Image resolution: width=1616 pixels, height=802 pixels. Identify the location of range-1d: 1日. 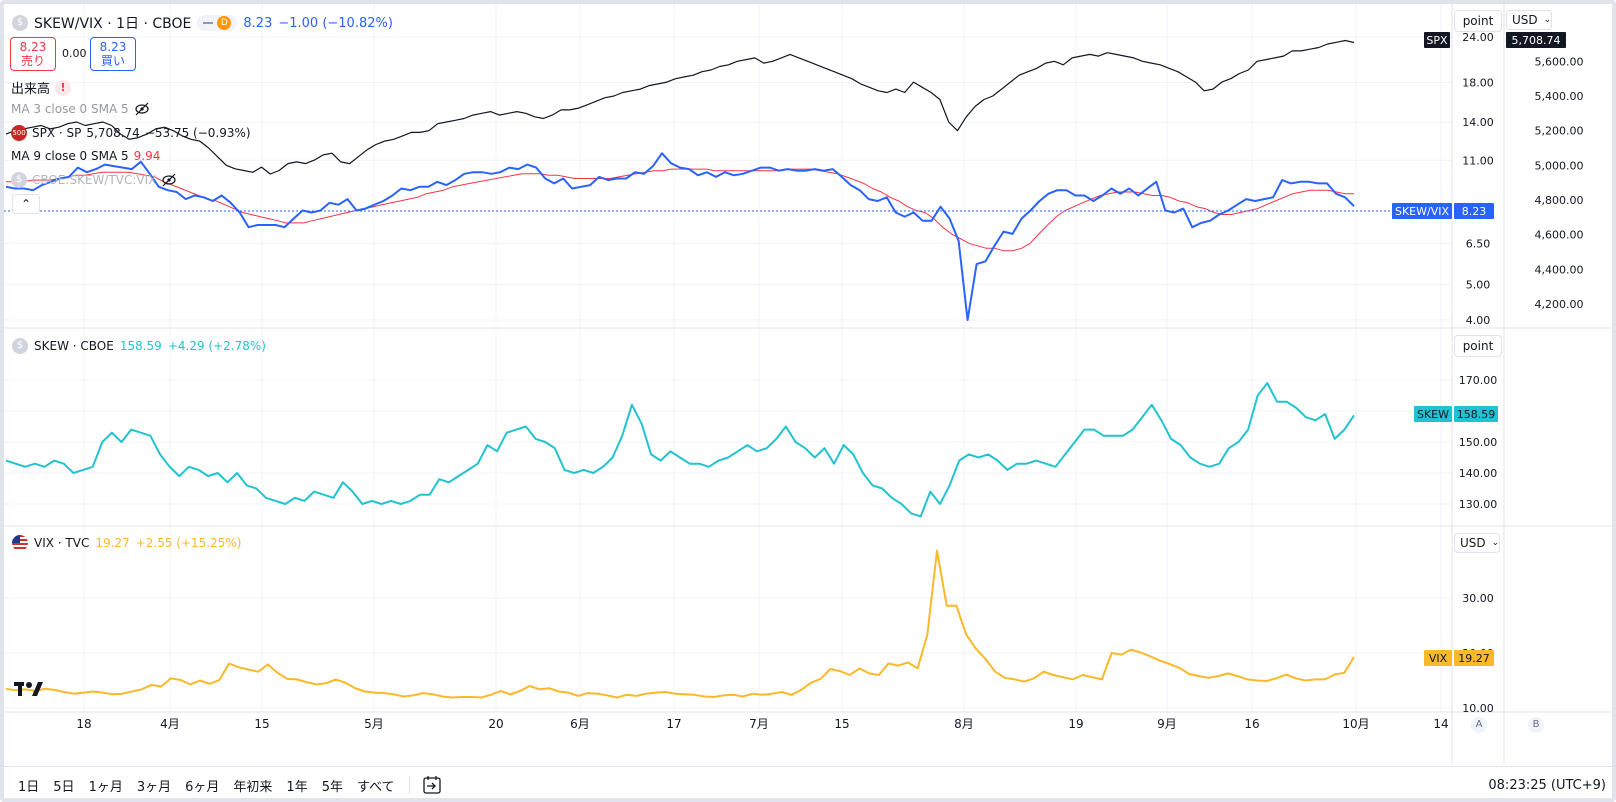
(29, 787).